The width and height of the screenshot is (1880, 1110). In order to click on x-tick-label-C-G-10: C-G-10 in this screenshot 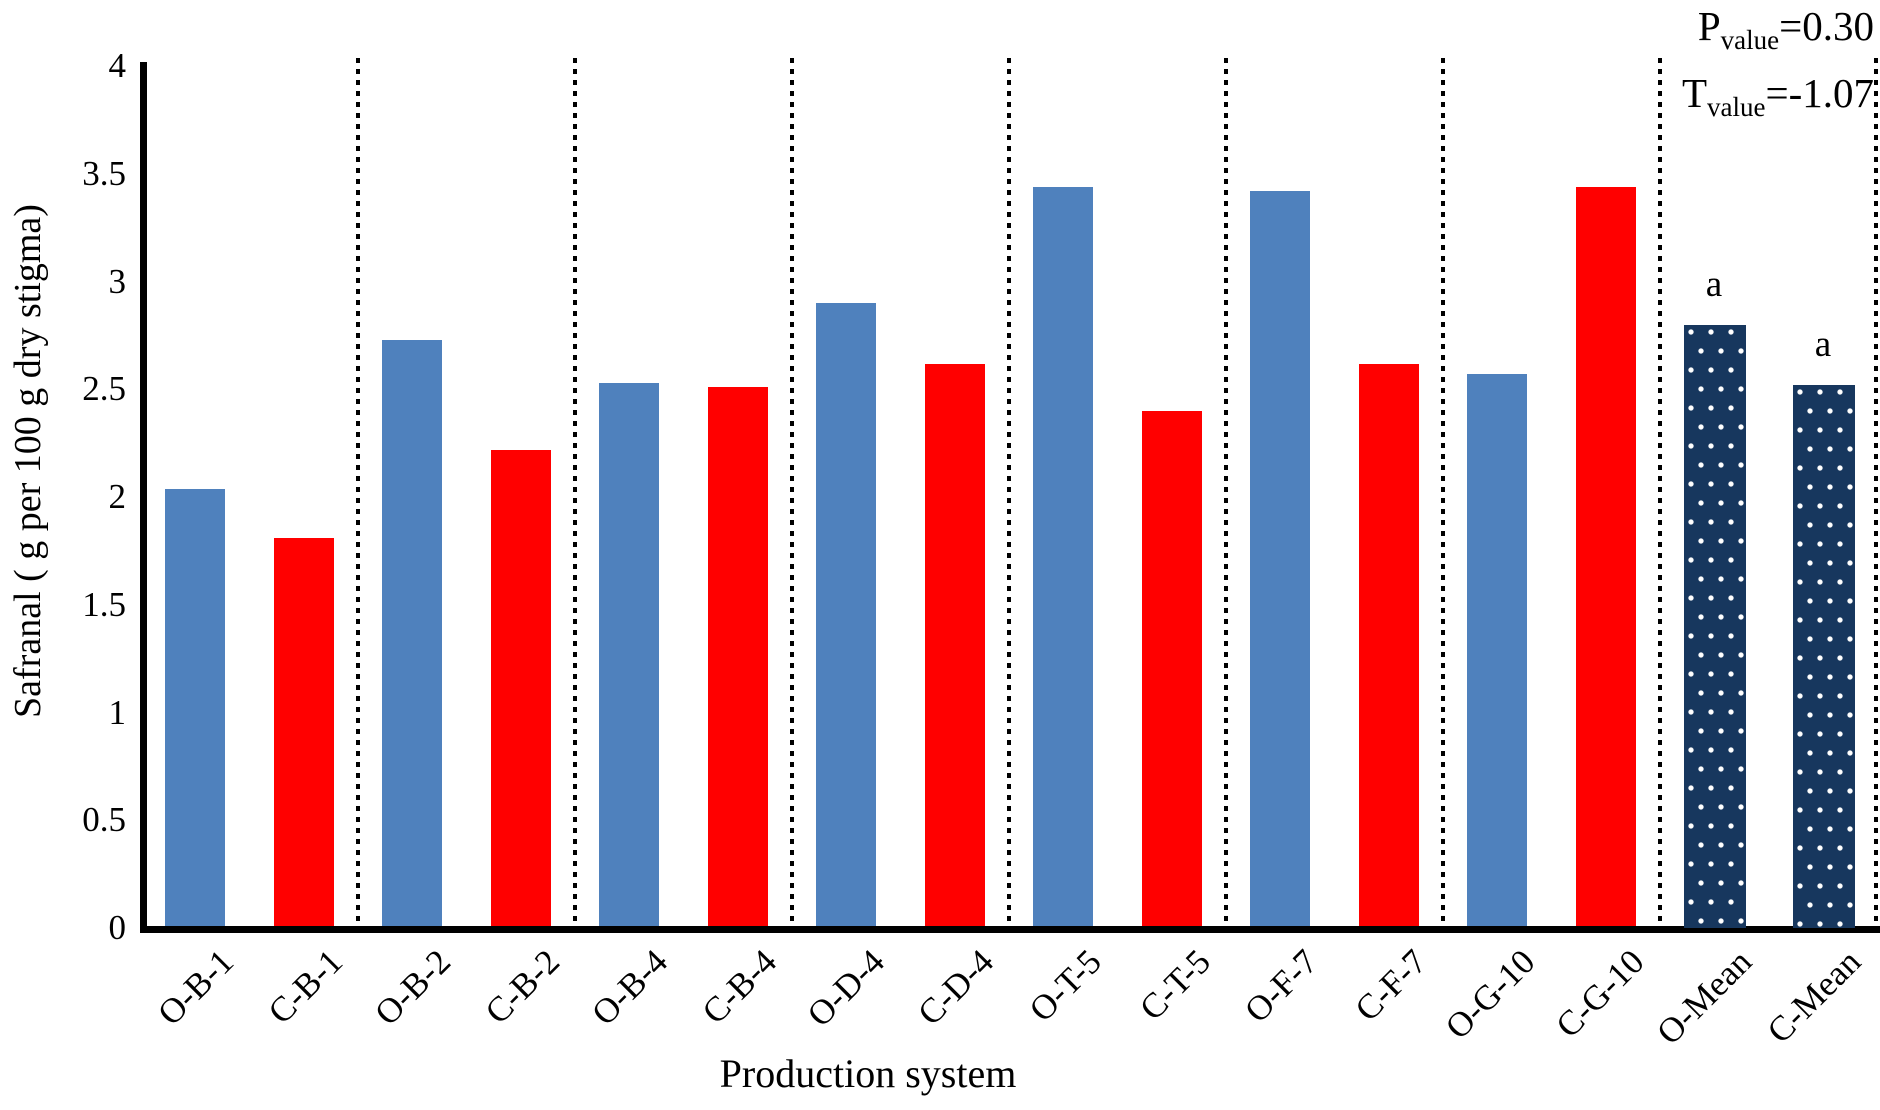, I will do `click(1600, 994)`.